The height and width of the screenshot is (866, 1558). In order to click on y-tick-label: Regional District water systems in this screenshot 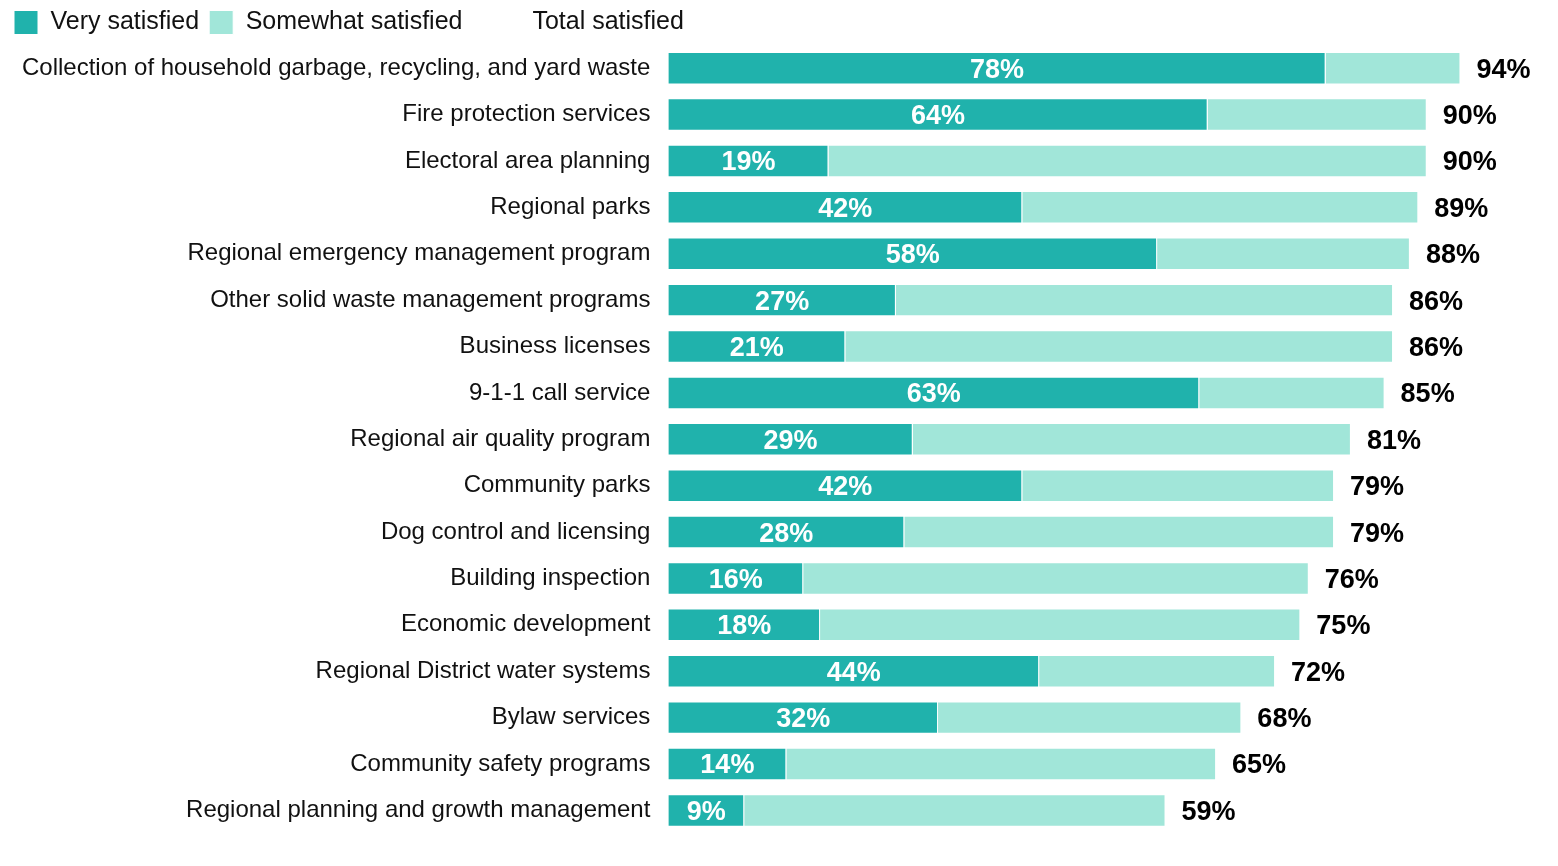, I will do `click(483, 669)`.